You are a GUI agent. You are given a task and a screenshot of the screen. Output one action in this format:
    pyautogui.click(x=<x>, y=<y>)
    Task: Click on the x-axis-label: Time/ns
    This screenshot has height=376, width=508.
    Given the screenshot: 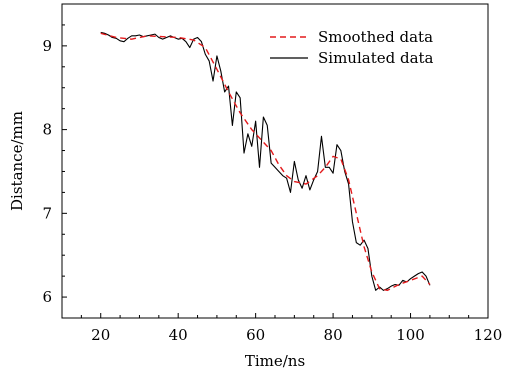 What is the action you would take?
    pyautogui.click(x=275, y=361)
    